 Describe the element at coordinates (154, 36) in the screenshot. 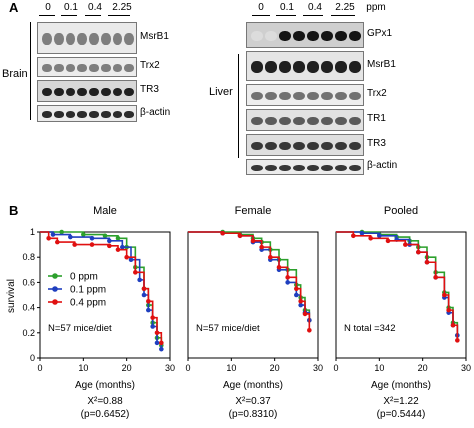

I see `brain-label-msrb1: MsrB1` at that location.